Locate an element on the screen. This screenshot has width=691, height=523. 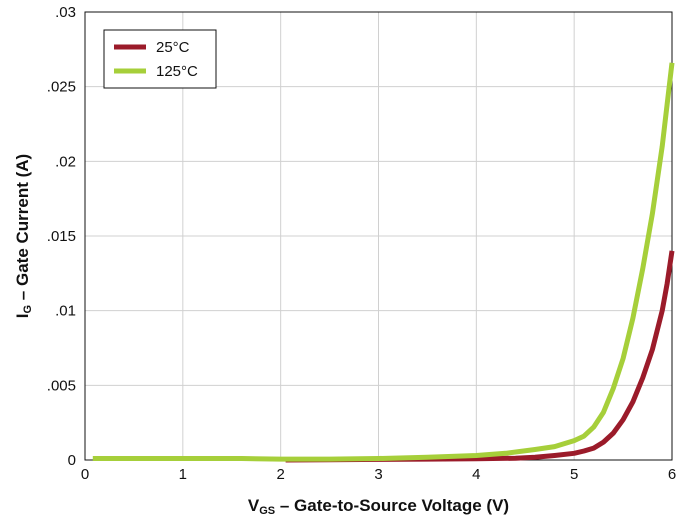
x-tick-labels: 0 1 2 3 4 5 6 is located at coordinates (378, 474).